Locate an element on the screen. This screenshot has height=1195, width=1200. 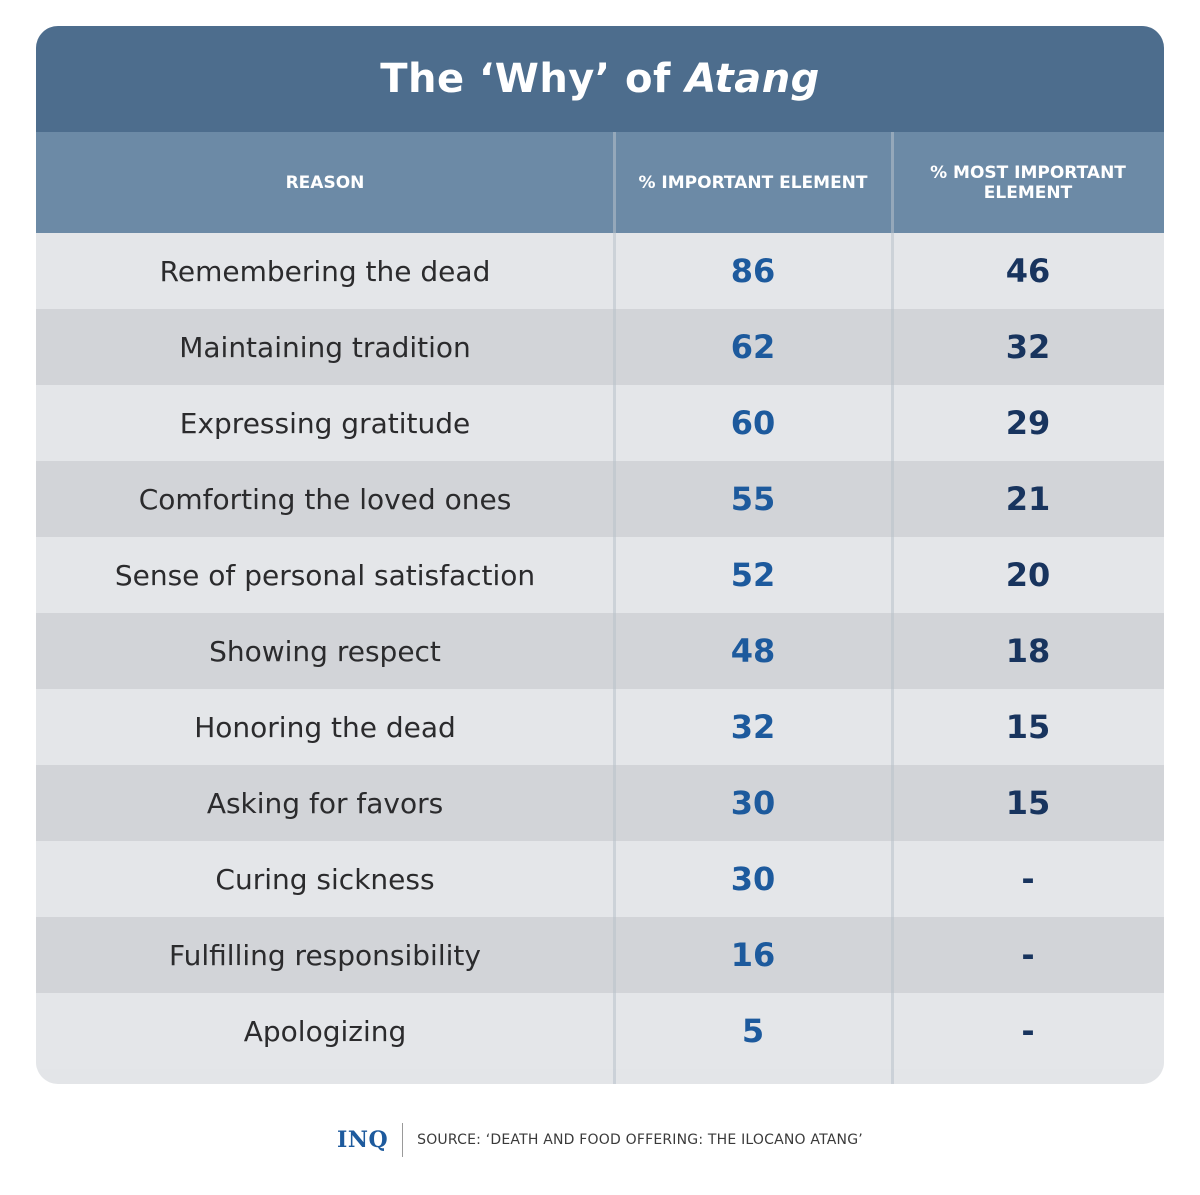
reason-cell: Fulfilling responsibility is located at coordinates (325, 955).